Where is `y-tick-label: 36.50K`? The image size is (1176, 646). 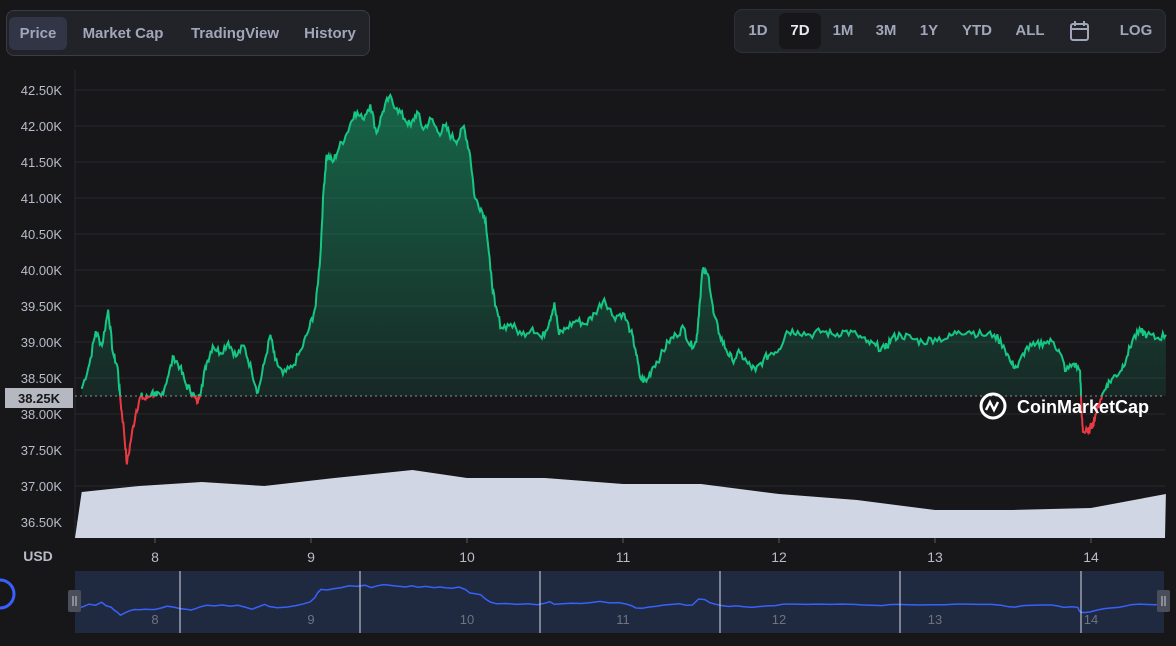 y-tick-label: 36.50K is located at coordinates (42, 522).